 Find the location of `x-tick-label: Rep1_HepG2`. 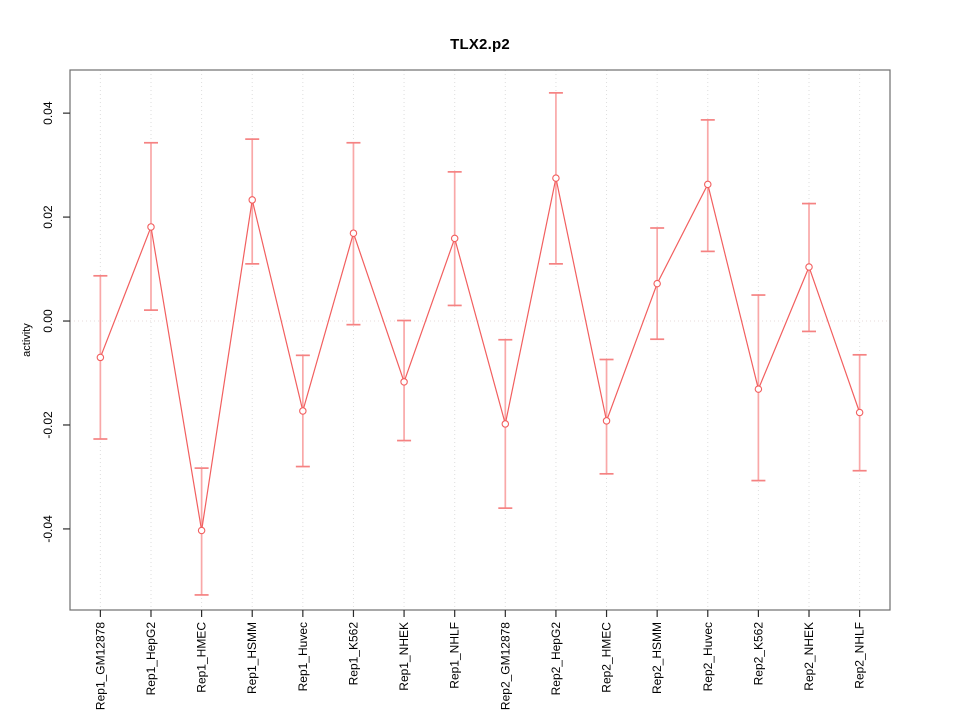

x-tick-label: Rep1_HepG2 is located at coordinates (151, 659).